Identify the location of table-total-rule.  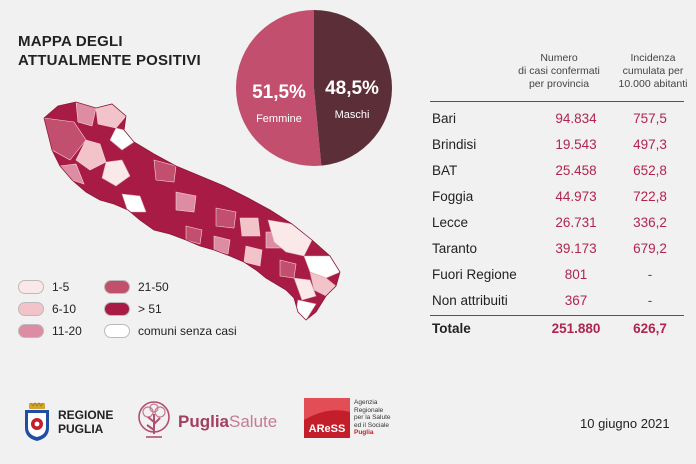
(557, 315).